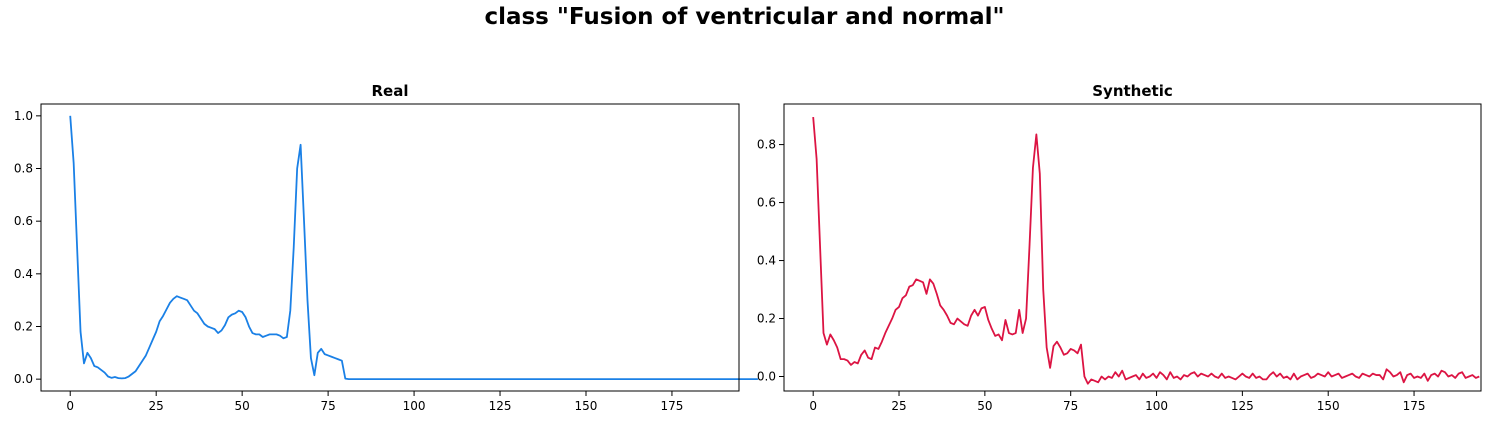  What do you see at coordinates (23, 221) in the screenshot?
I see `panel-real-y-tick-label: 0.6` at bounding box center [23, 221].